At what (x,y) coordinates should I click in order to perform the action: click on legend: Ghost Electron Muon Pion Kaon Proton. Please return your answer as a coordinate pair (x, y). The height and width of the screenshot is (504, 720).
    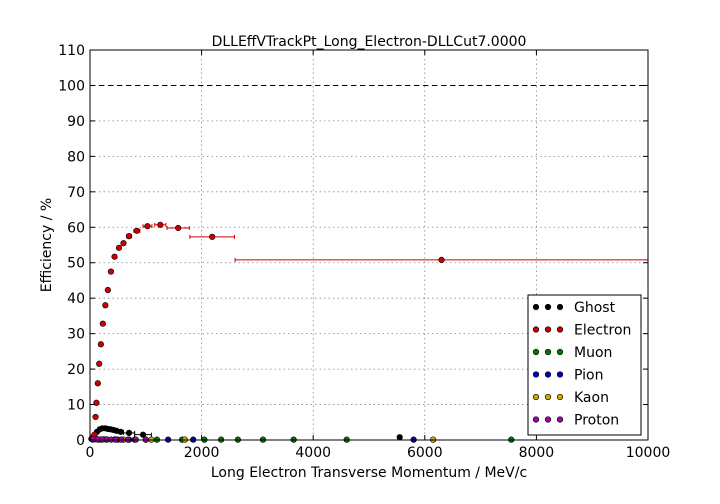
    Looking at the image, I should click on (584, 365).